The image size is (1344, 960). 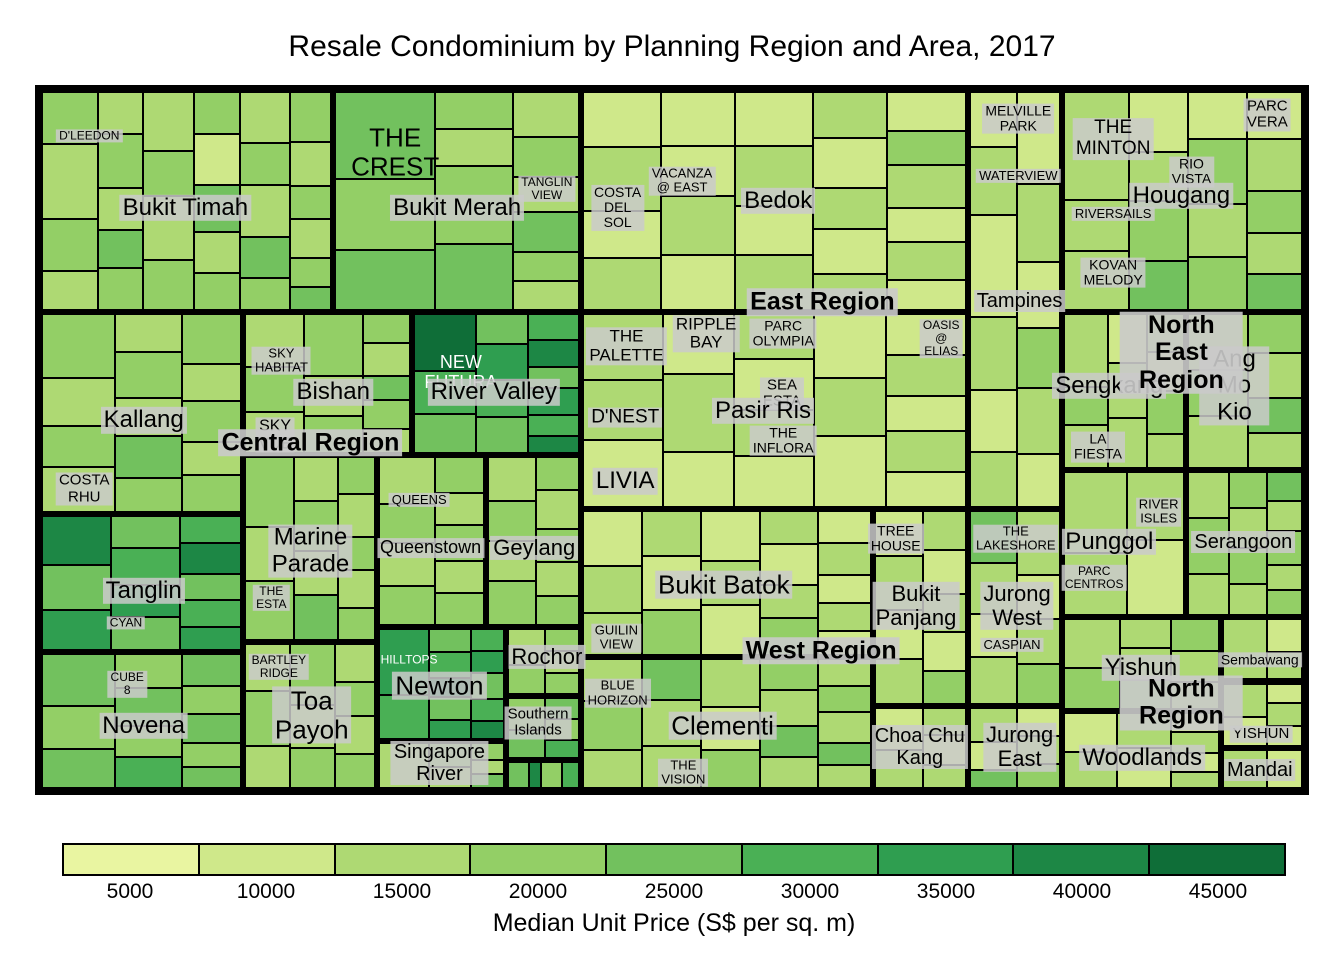 I want to click on project-the-minton: THE MINTON, so click(x=1113, y=138).